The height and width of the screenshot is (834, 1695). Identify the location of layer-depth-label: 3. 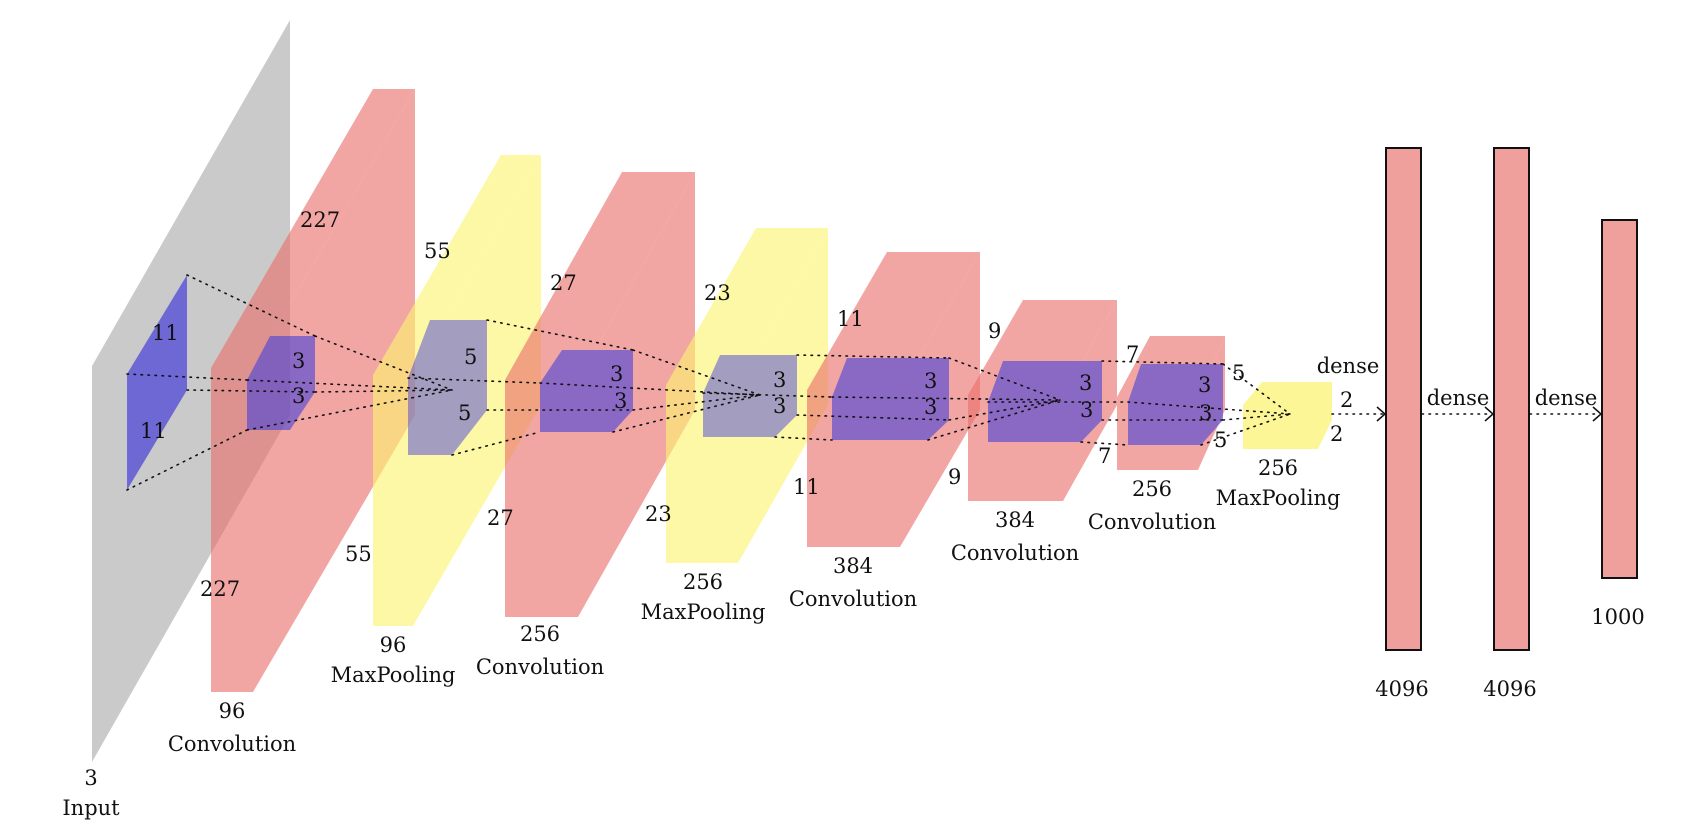
(90, 778).